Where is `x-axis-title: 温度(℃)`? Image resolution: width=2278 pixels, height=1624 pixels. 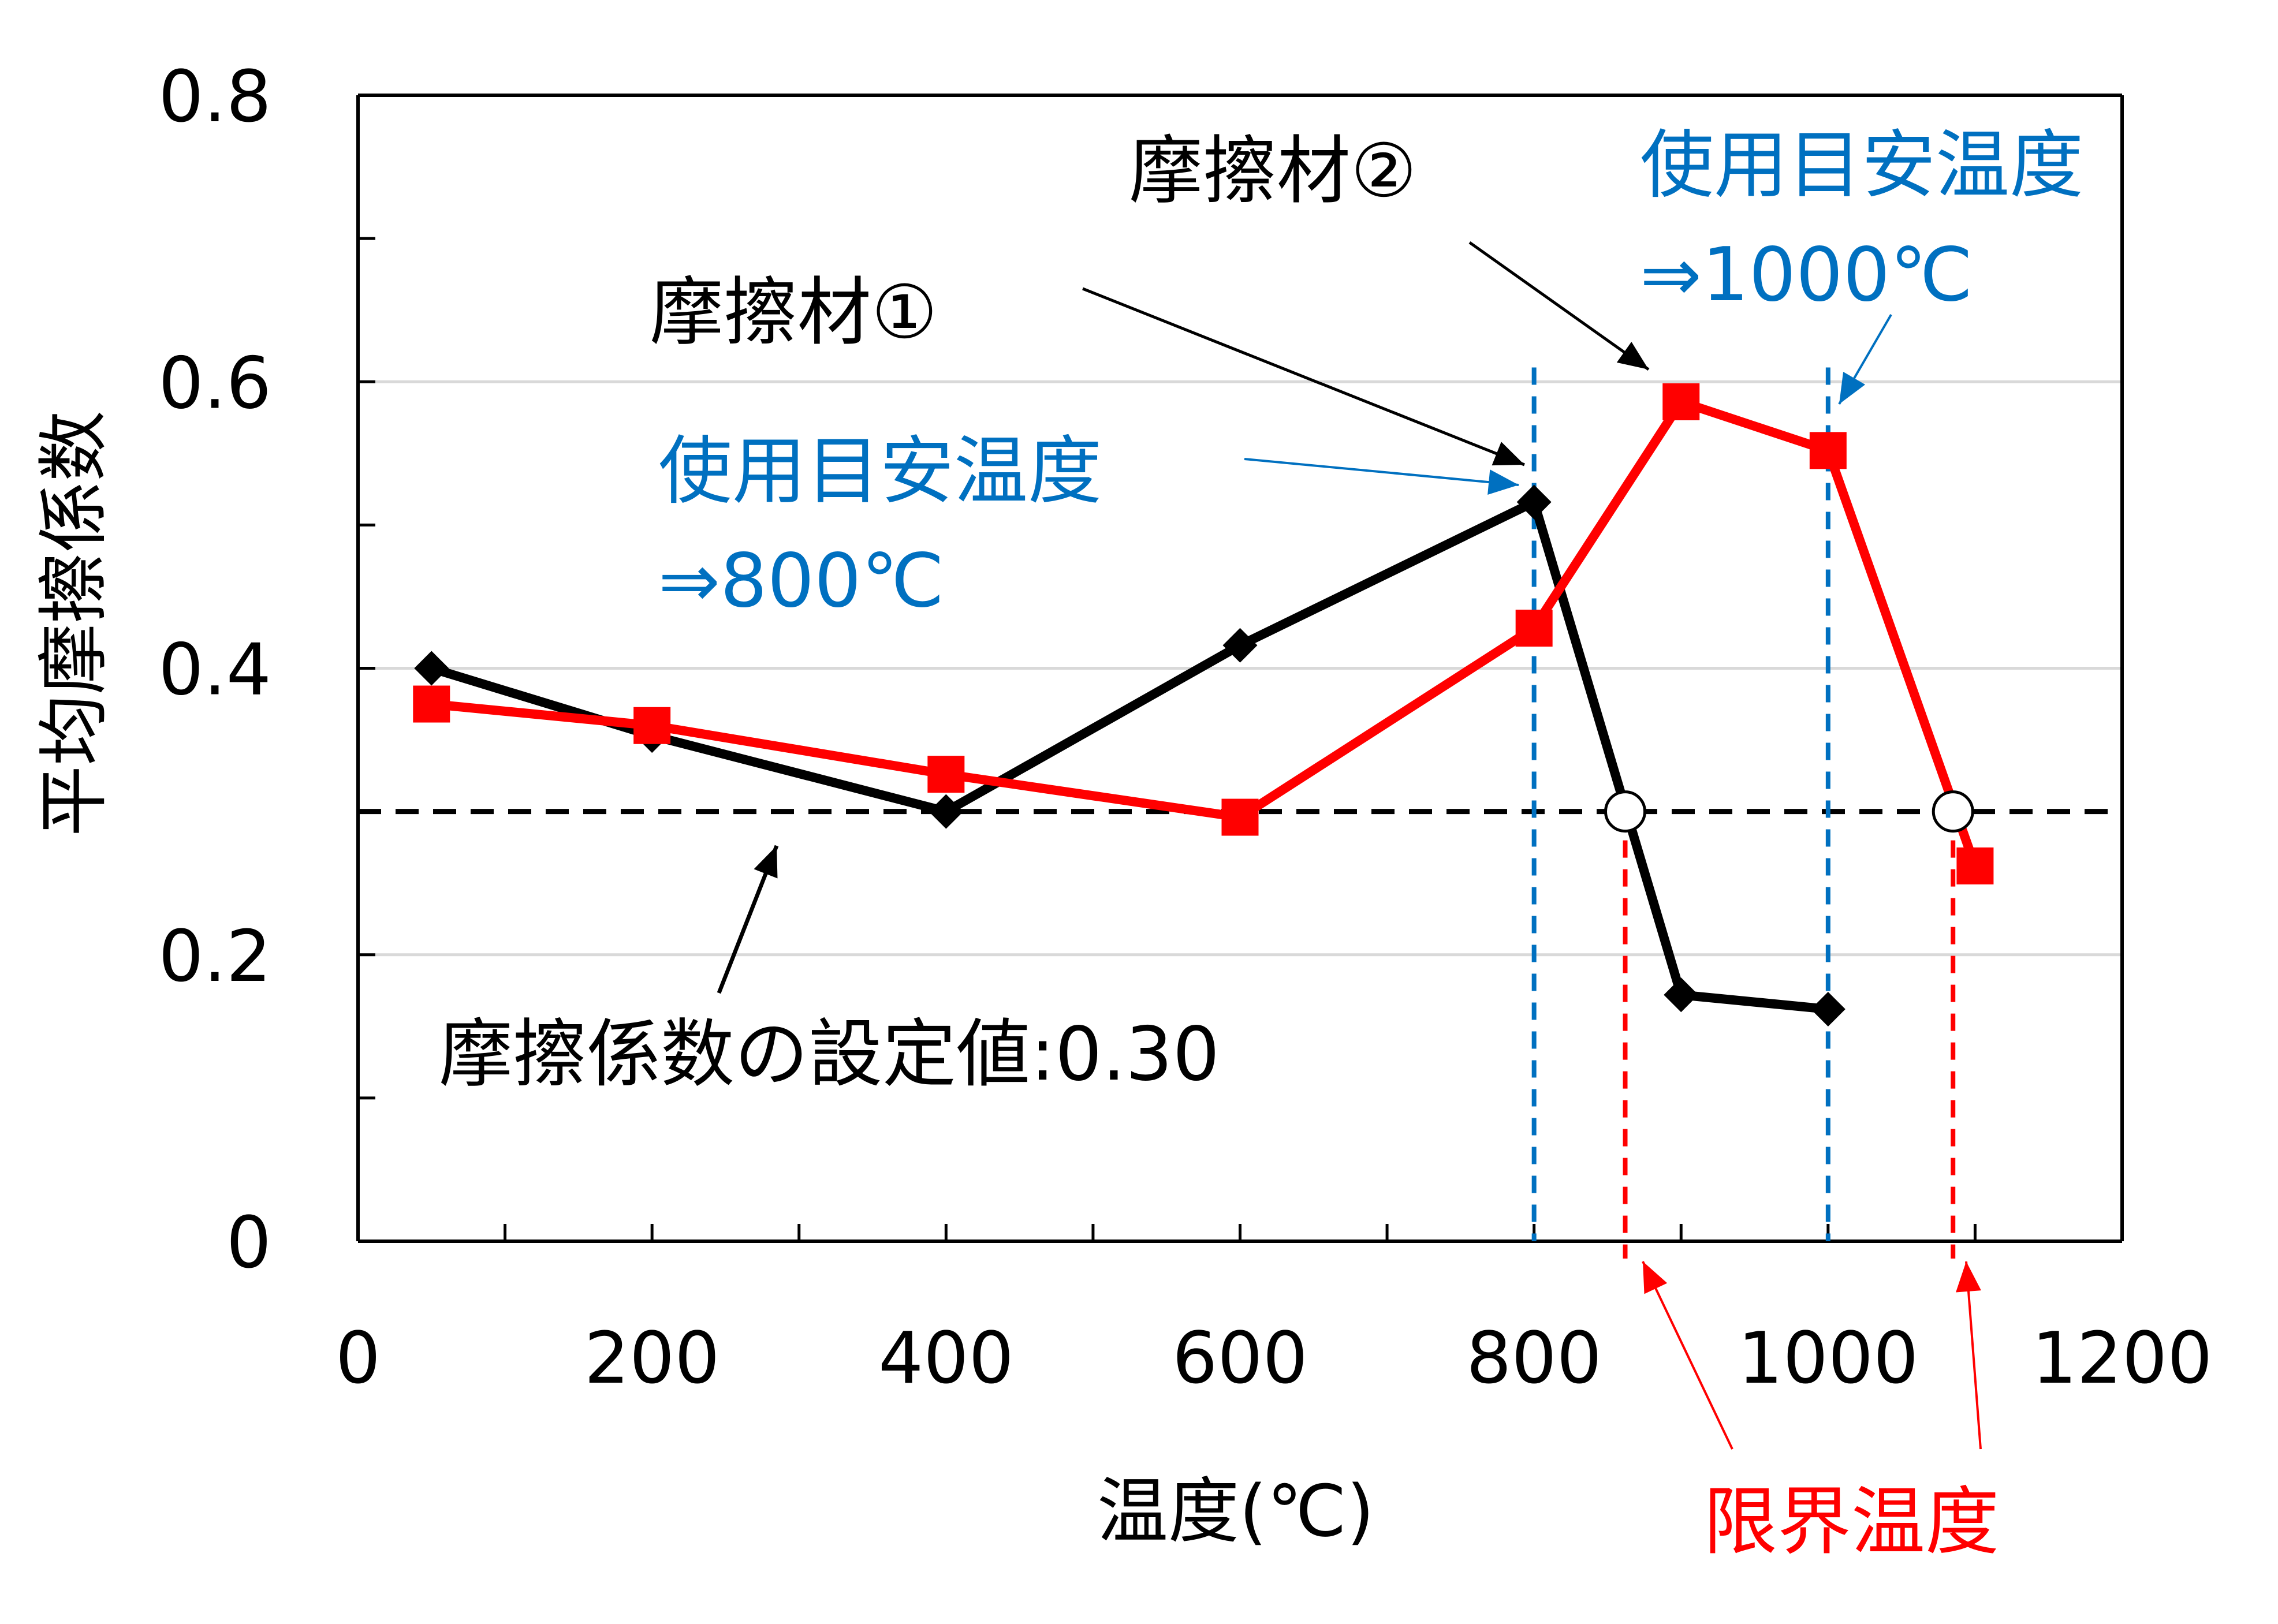
x-axis-title: 温度(℃) is located at coordinates (1235, 1511).